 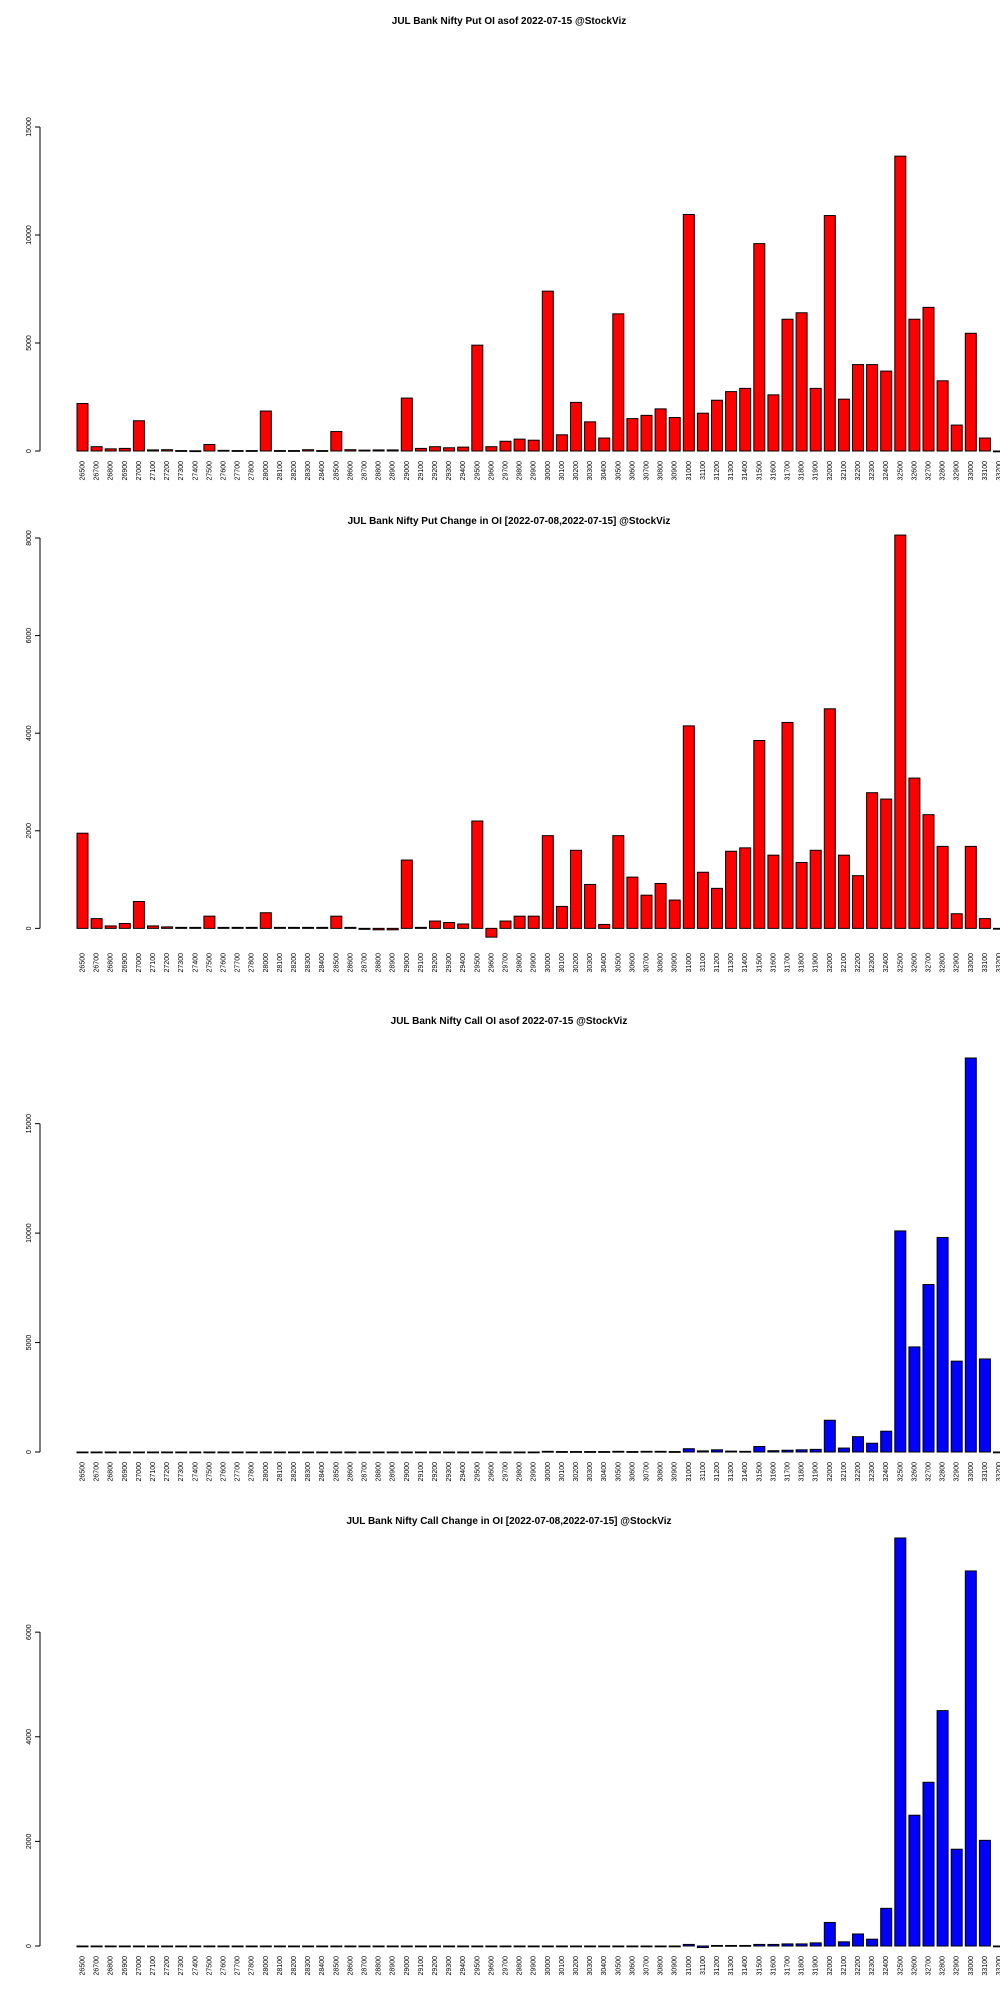 I want to click on x-tick-label: 28100, so click(x=280, y=963).